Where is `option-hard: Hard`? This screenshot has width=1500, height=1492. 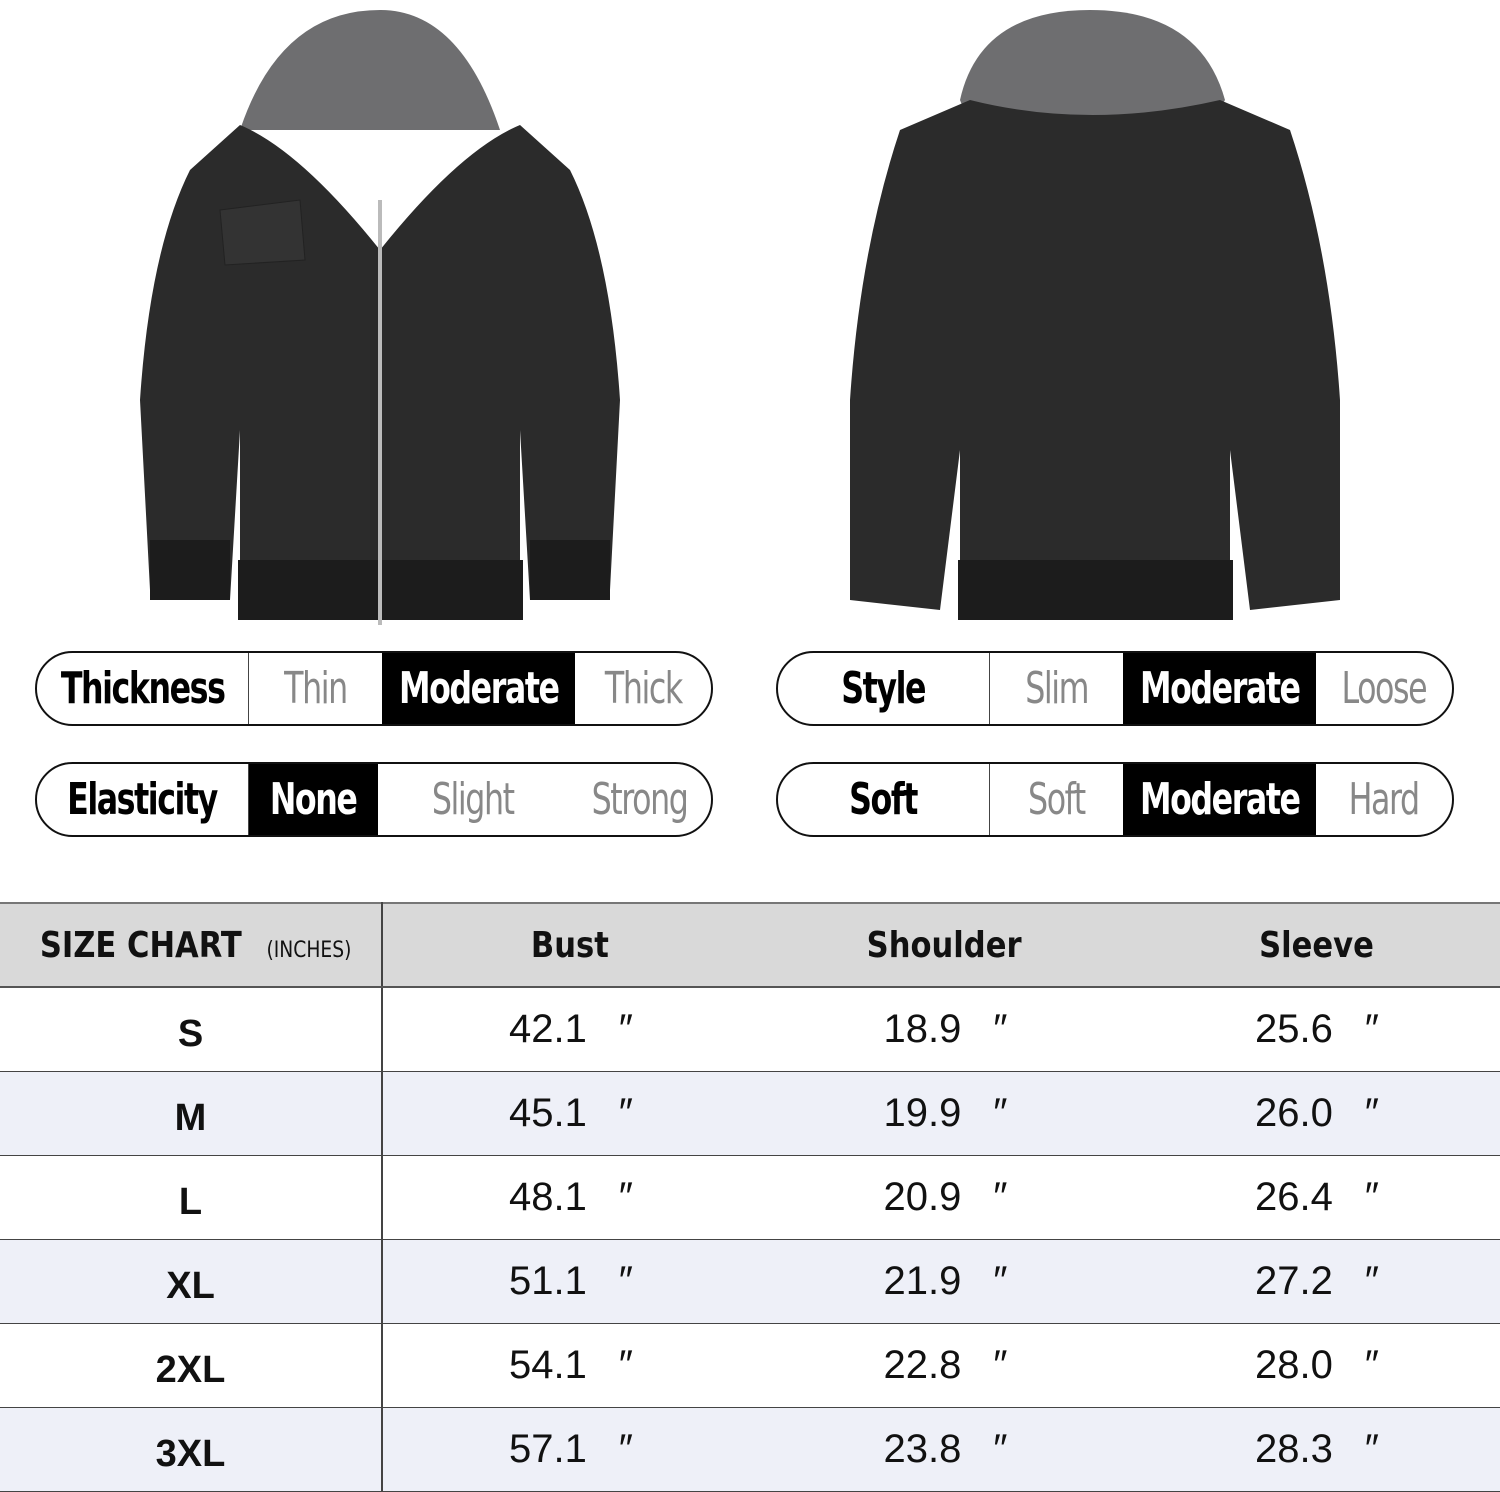 option-hard: Hard is located at coordinates (1384, 799).